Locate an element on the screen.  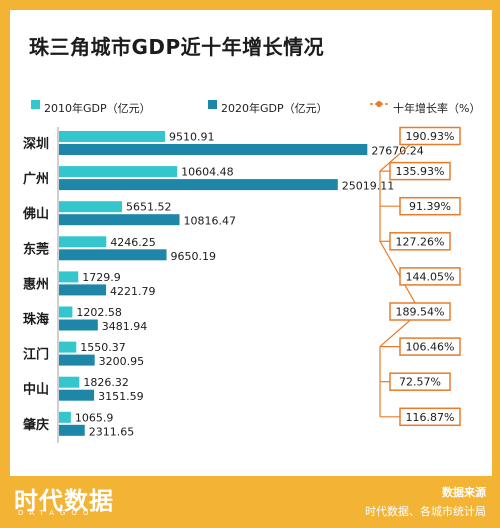
source-text: 时代数据、各城市统计局 is located at coordinates (425, 511).